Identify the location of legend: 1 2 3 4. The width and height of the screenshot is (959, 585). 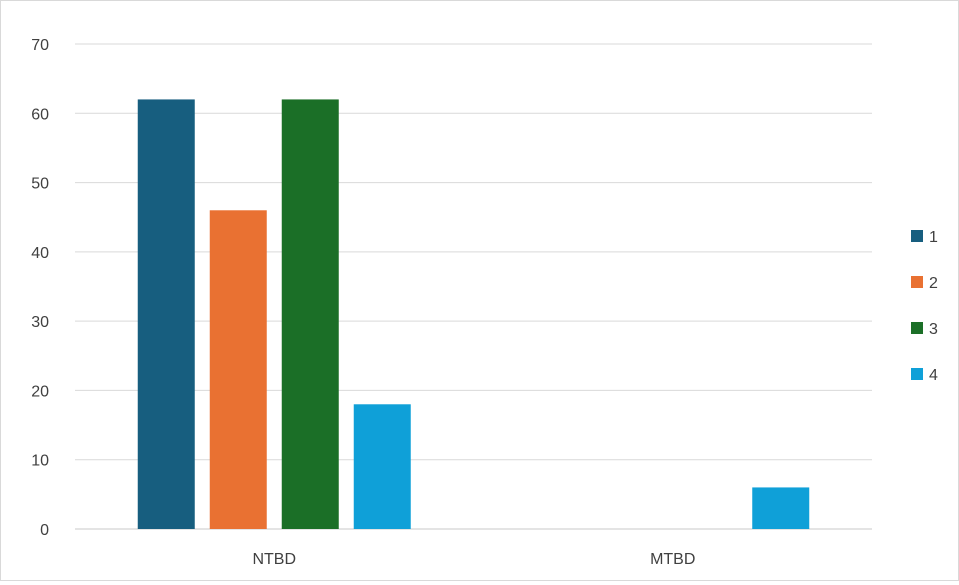
(924, 306).